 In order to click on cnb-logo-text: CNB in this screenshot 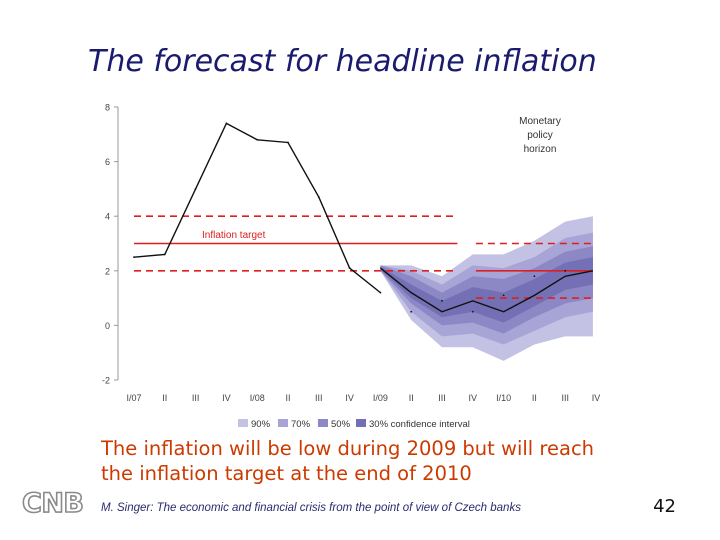, I will do `click(53, 503)`.